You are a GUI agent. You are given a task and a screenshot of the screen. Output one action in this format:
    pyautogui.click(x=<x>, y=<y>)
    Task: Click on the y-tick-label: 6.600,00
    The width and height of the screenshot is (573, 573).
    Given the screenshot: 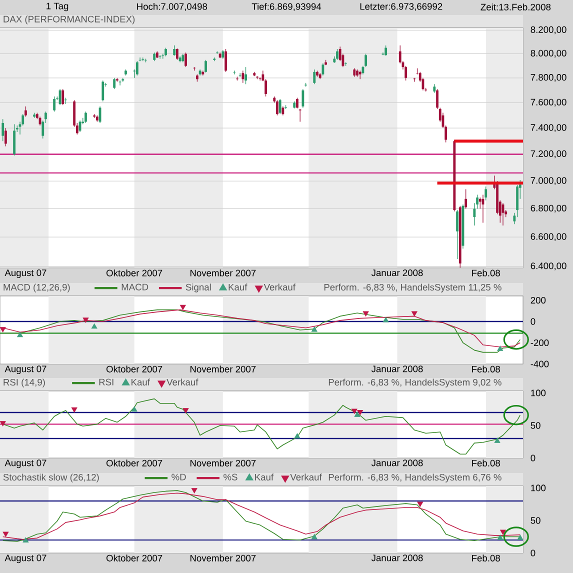 What is the action you would take?
    pyautogui.click(x=548, y=237)
    